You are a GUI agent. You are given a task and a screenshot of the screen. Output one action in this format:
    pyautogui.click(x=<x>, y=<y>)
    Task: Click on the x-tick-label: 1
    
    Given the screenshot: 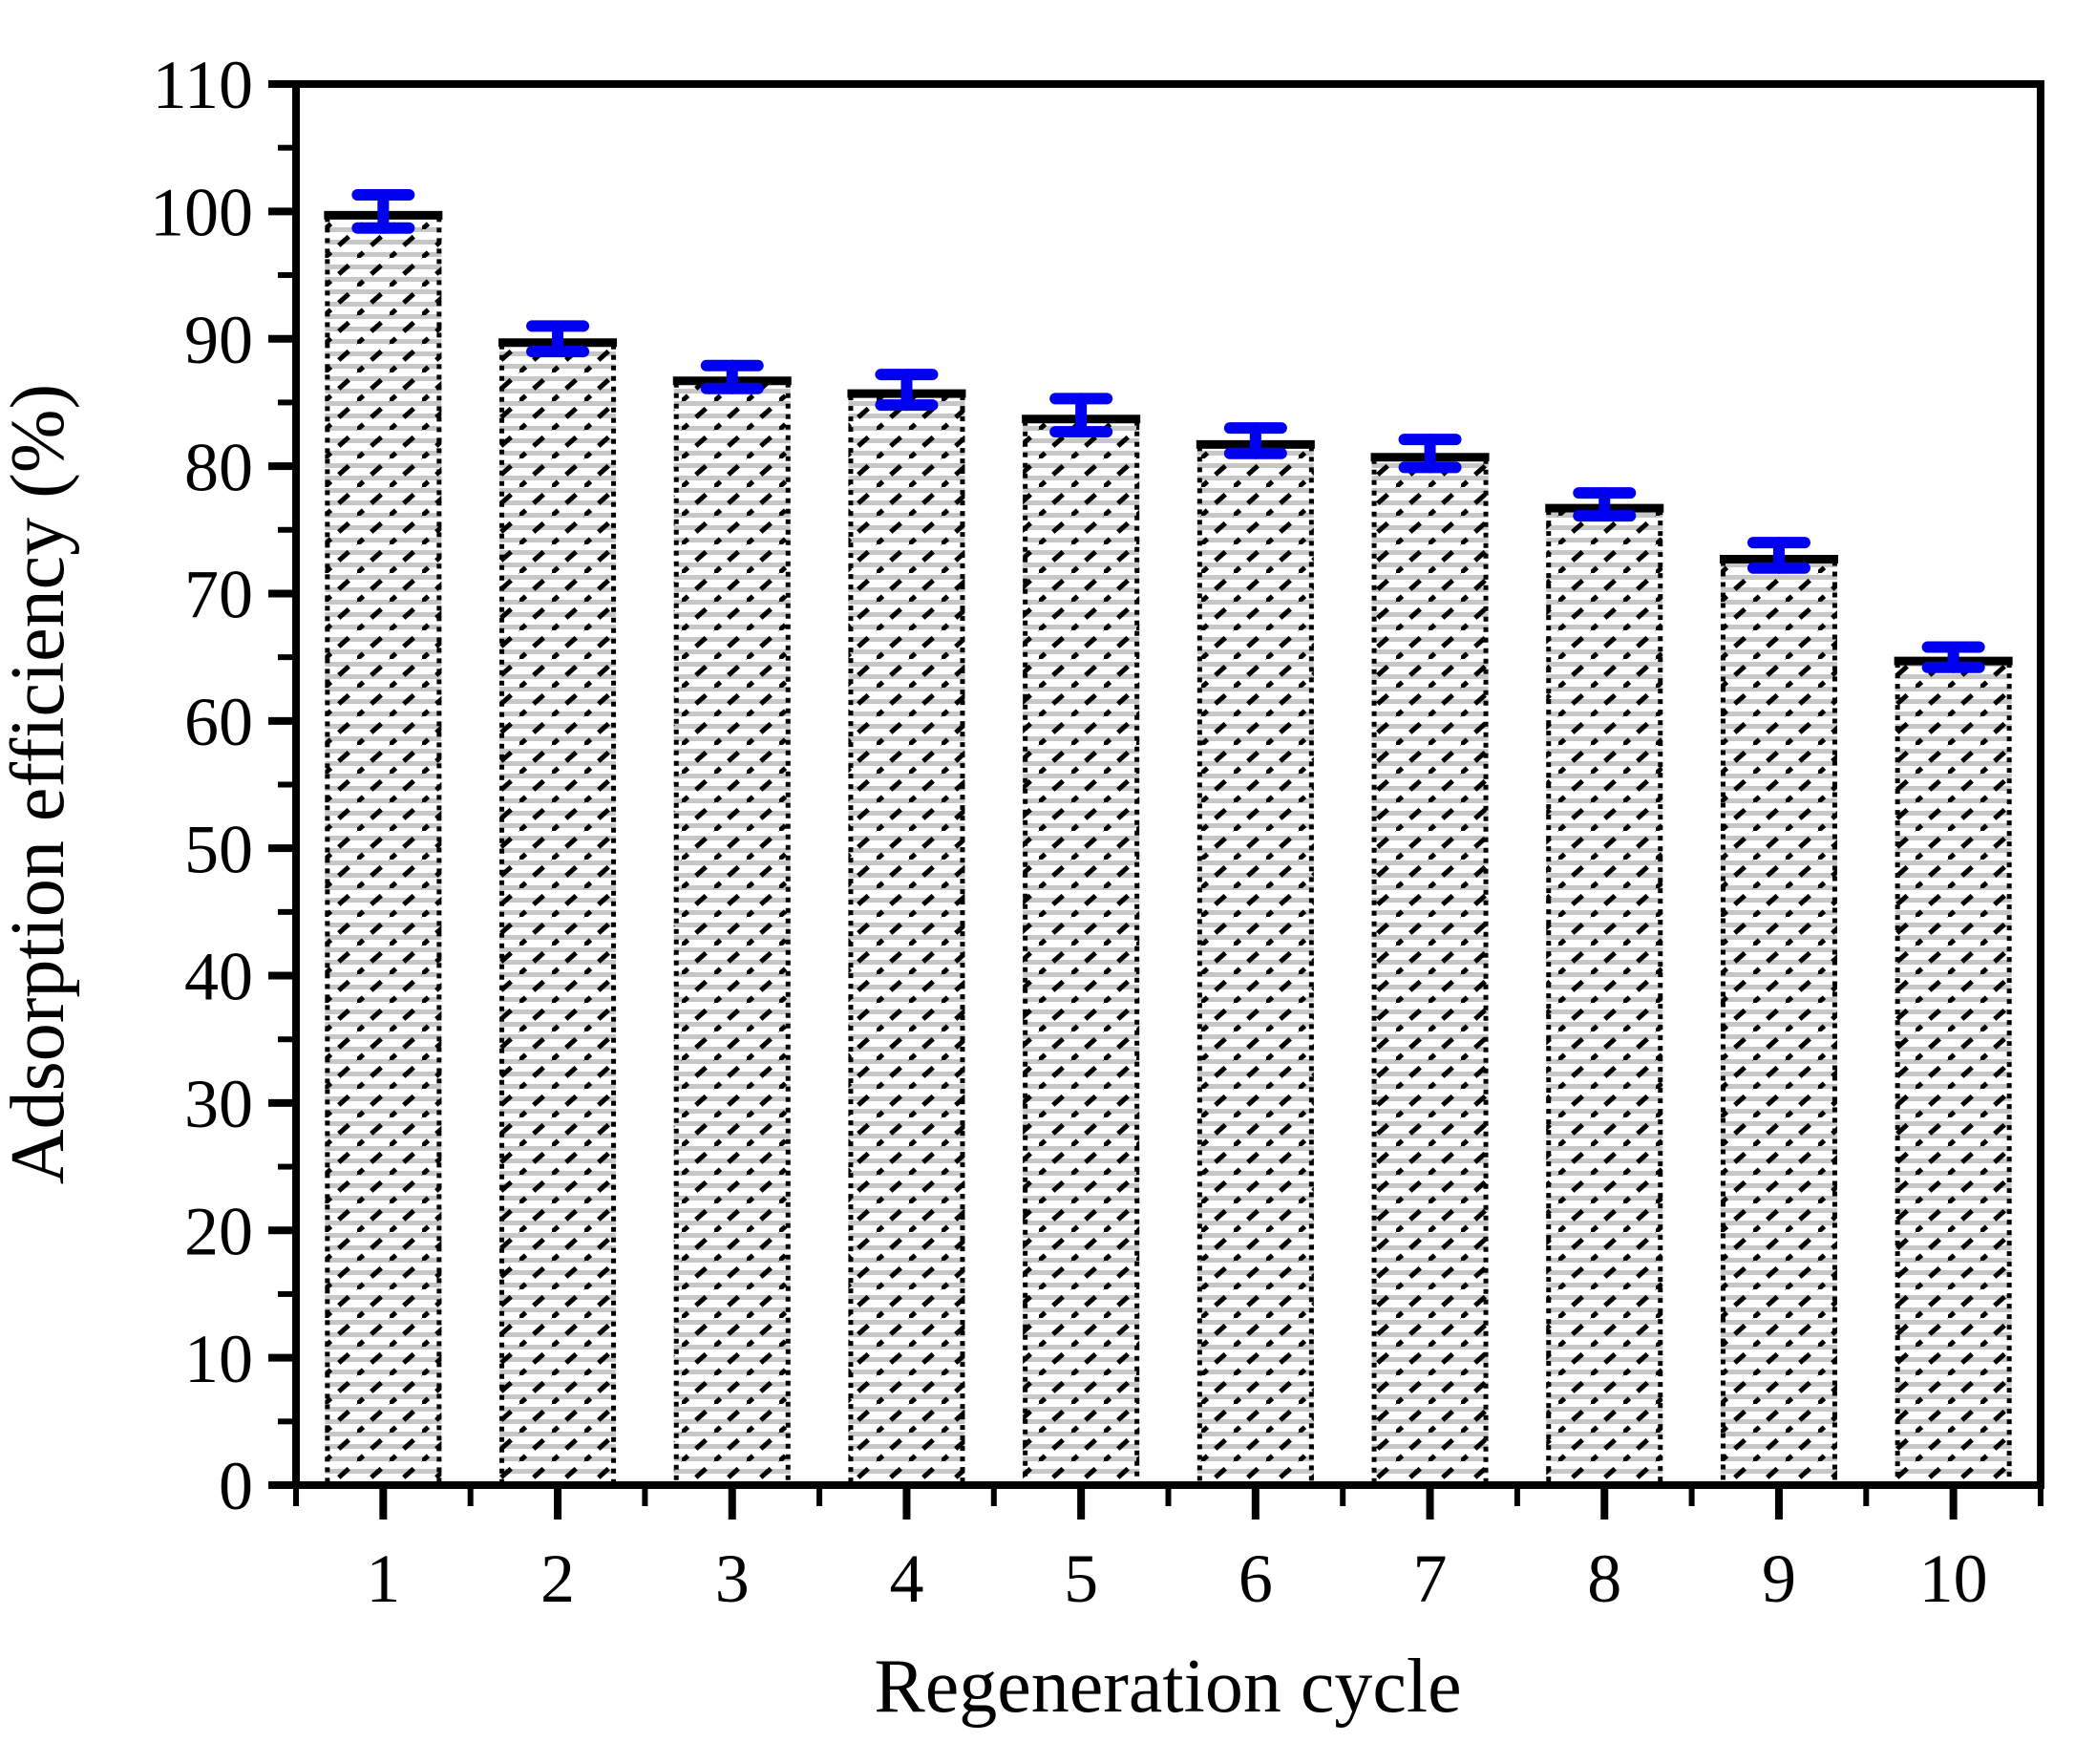 What is the action you would take?
    pyautogui.click(x=383, y=1579)
    